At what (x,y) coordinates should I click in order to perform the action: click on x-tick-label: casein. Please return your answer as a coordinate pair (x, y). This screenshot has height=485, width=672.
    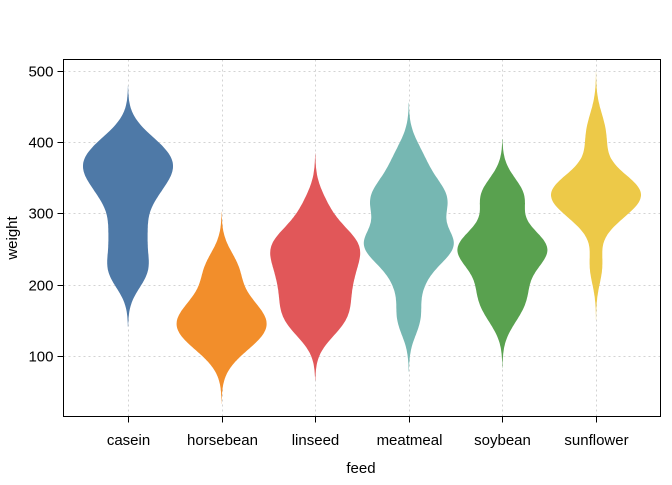
    Looking at the image, I should click on (128, 440).